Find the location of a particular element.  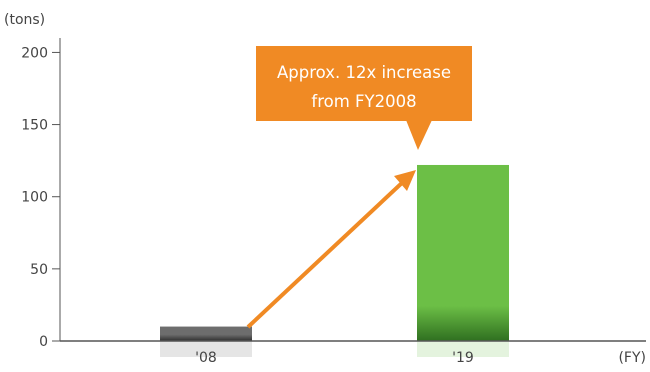

y-axis-unit-label: (tons) is located at coordinates (24, 20).